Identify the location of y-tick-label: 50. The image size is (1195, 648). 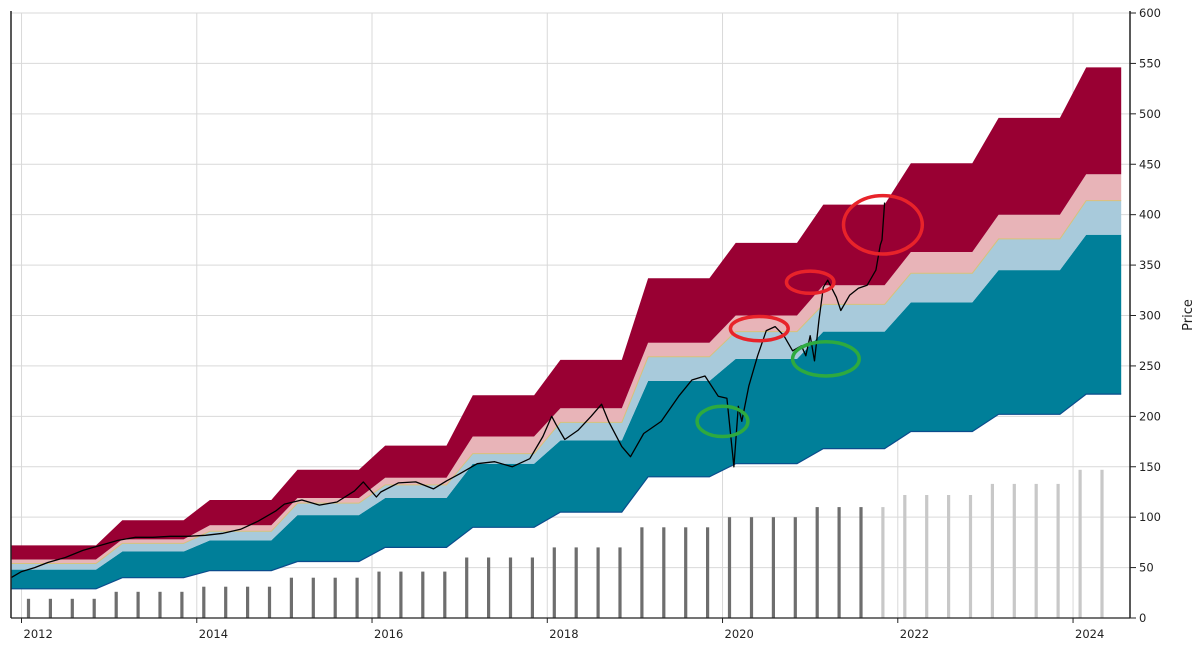
(1146, 568).